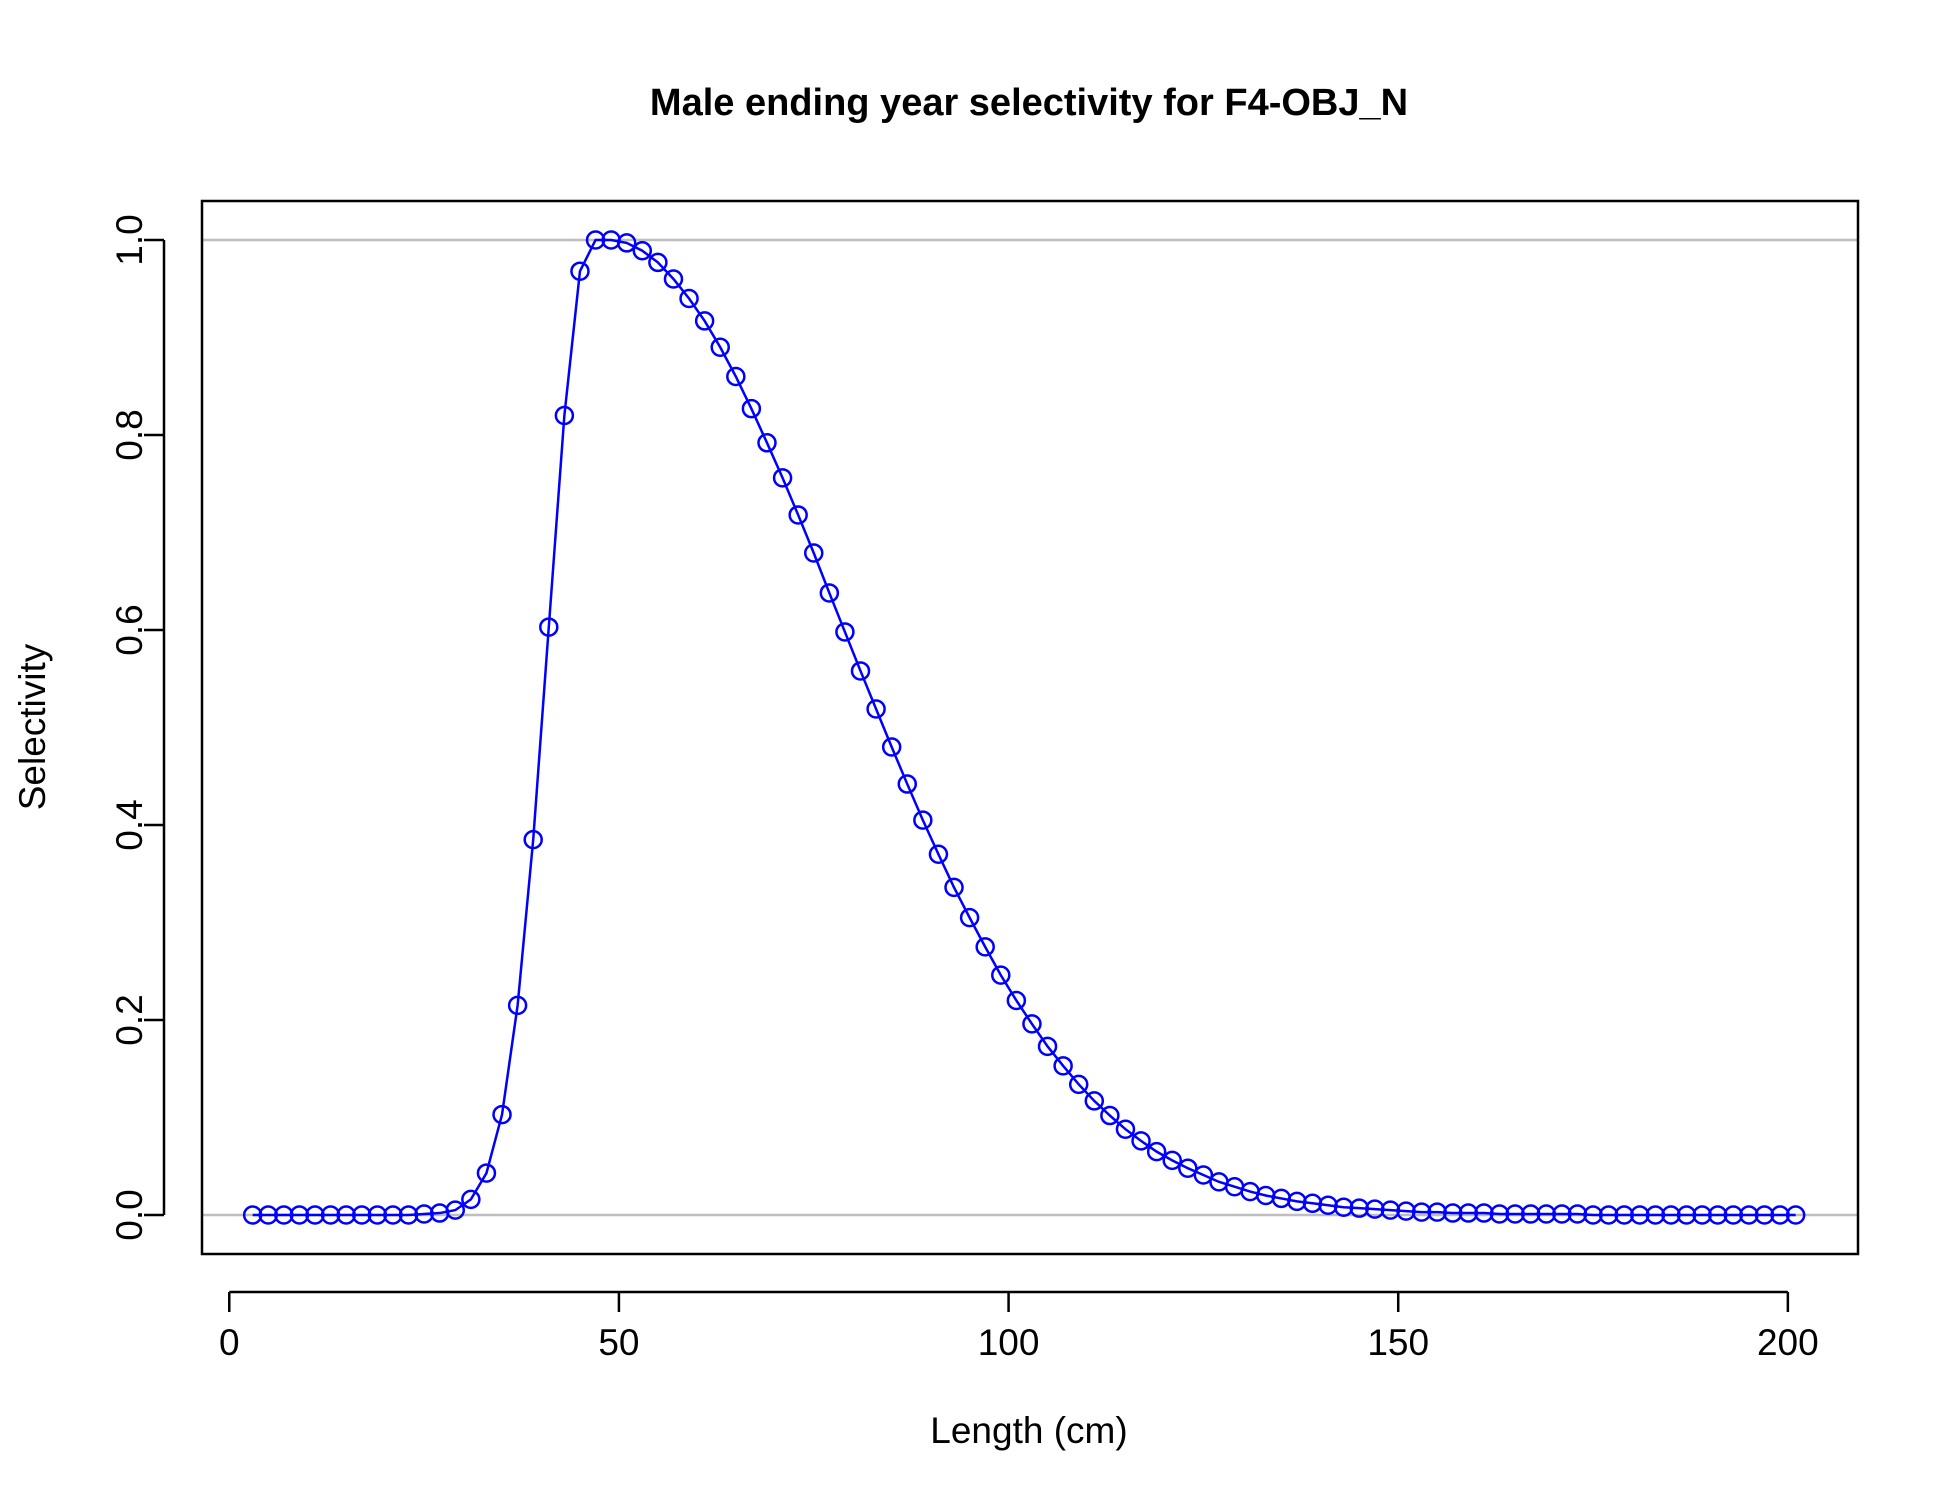 This screenshot has width=1950, height=1500. What do you see at coordinates (229, 1342) in the screenshot?
I see `x-tick-label: 0` at bounding box center [229, 1342].